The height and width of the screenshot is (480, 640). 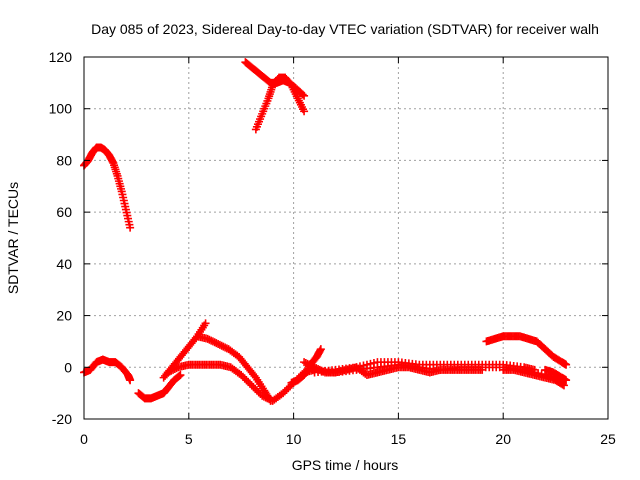 What do you see at coordinates (61, 57) in the screenshot?
I see `y-tick-label: 120` at bounding box center [61, 57].